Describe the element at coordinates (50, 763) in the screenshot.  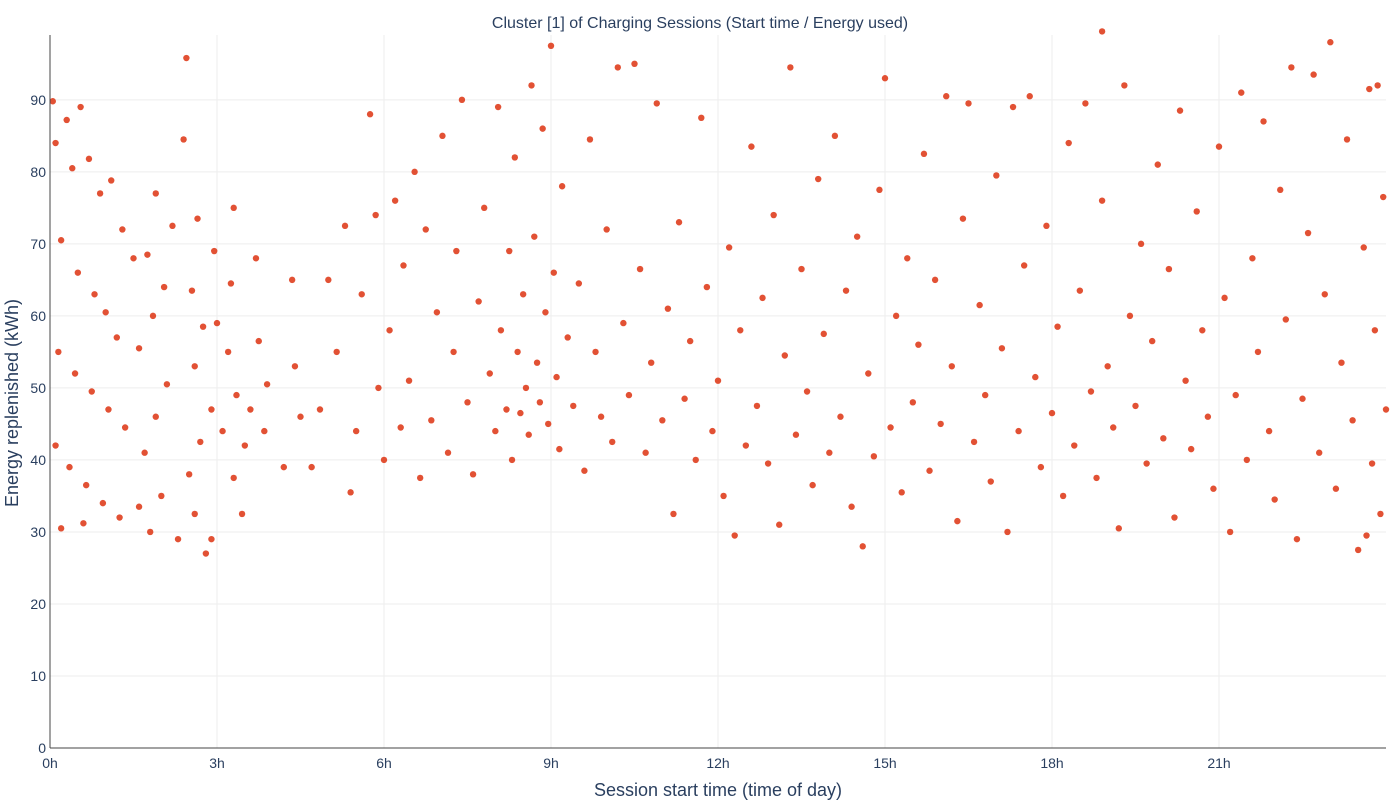
I see `x-tick-label: 0h` at that location.